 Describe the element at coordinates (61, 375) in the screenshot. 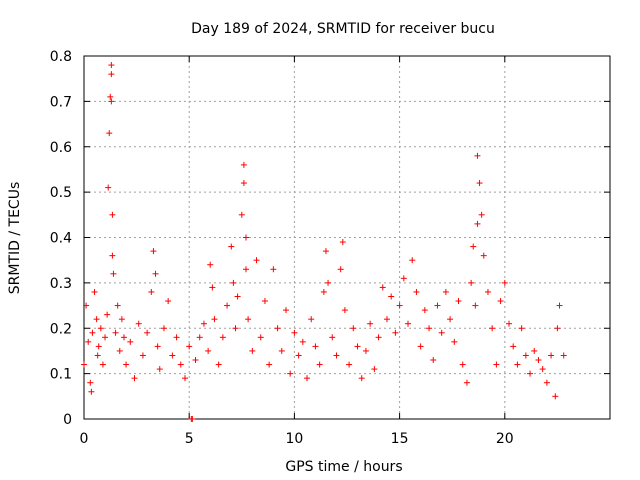

I see `y-tick-label: 0.1` at that location.